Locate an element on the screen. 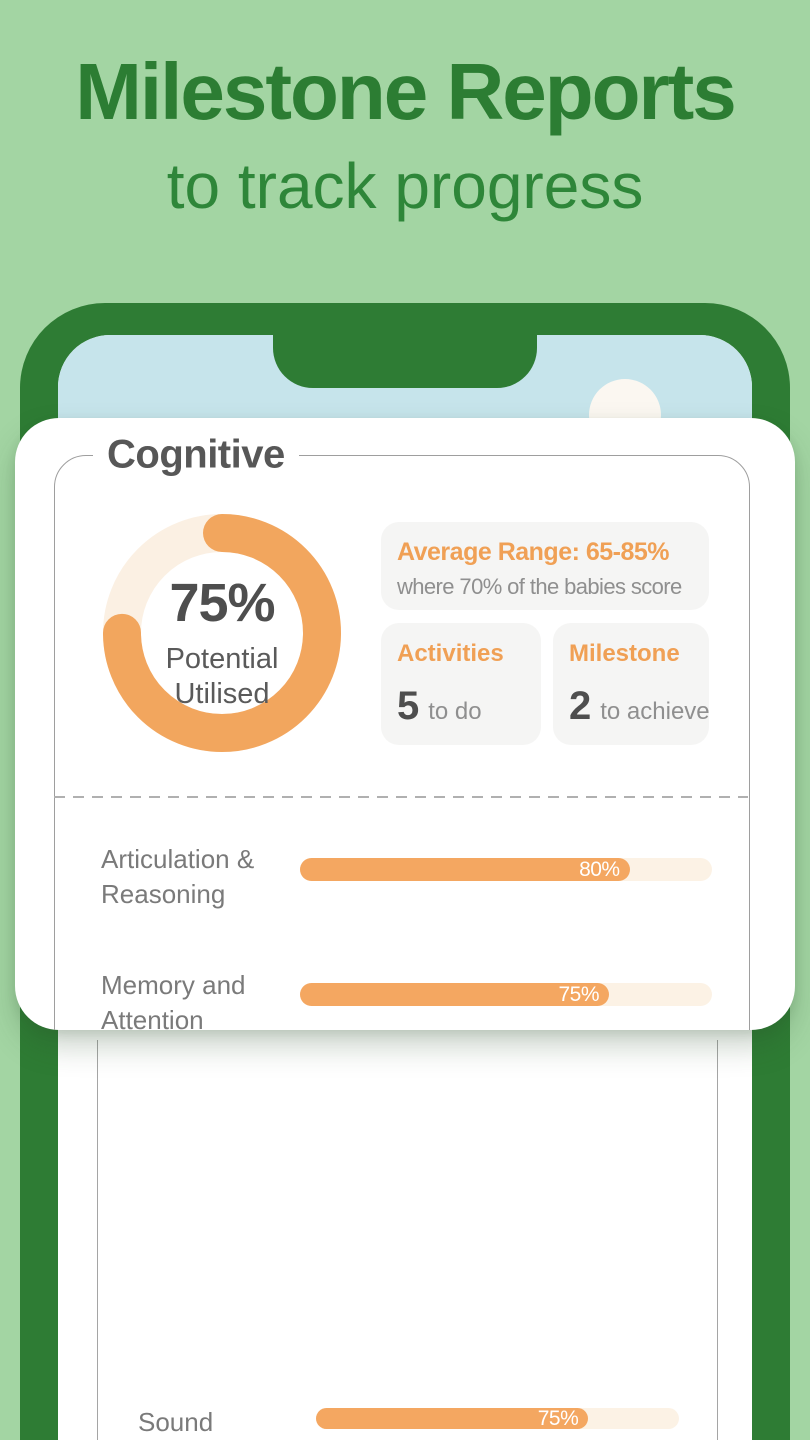 This screenshot has width=810, height=1440. skill-label: Sound is located at coordinates (176, 1422).